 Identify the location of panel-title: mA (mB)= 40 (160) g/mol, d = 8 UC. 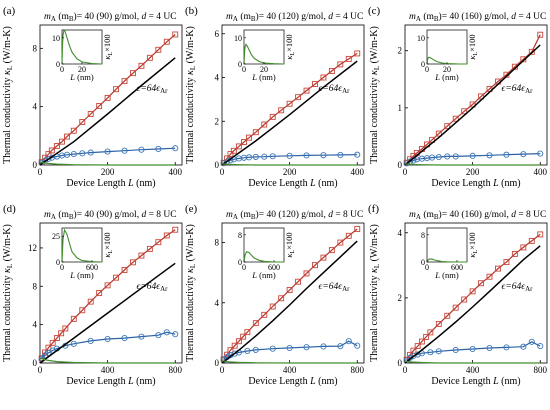
(477, 215).